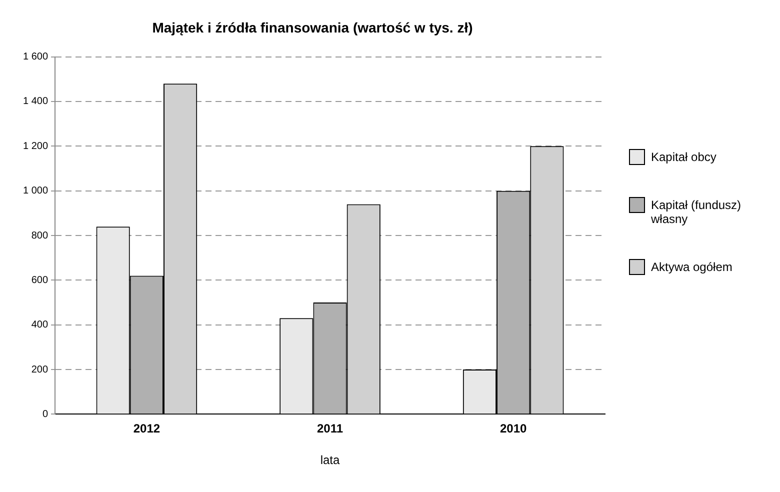  I want to click on legend-label: Aktywa ogółem, so click(691, 267).